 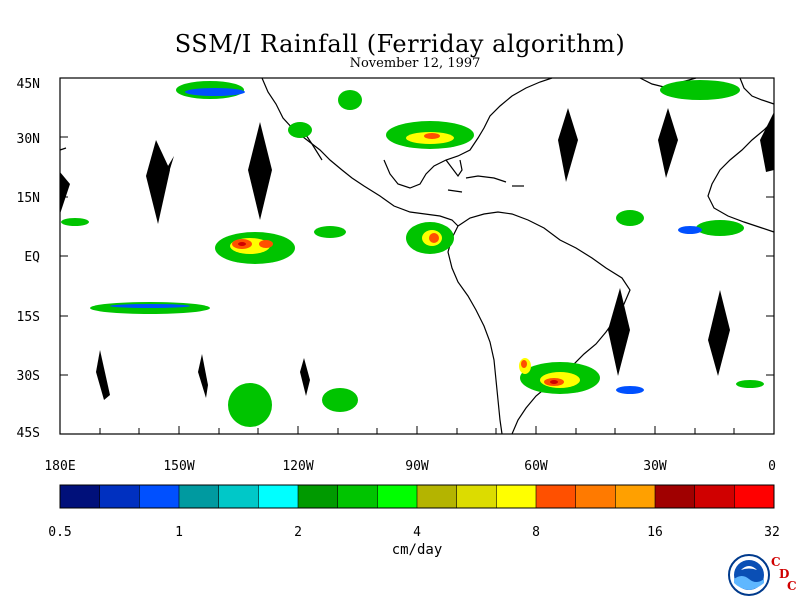 I want to click on lat-label: 15N, so click(x=28, y=198).